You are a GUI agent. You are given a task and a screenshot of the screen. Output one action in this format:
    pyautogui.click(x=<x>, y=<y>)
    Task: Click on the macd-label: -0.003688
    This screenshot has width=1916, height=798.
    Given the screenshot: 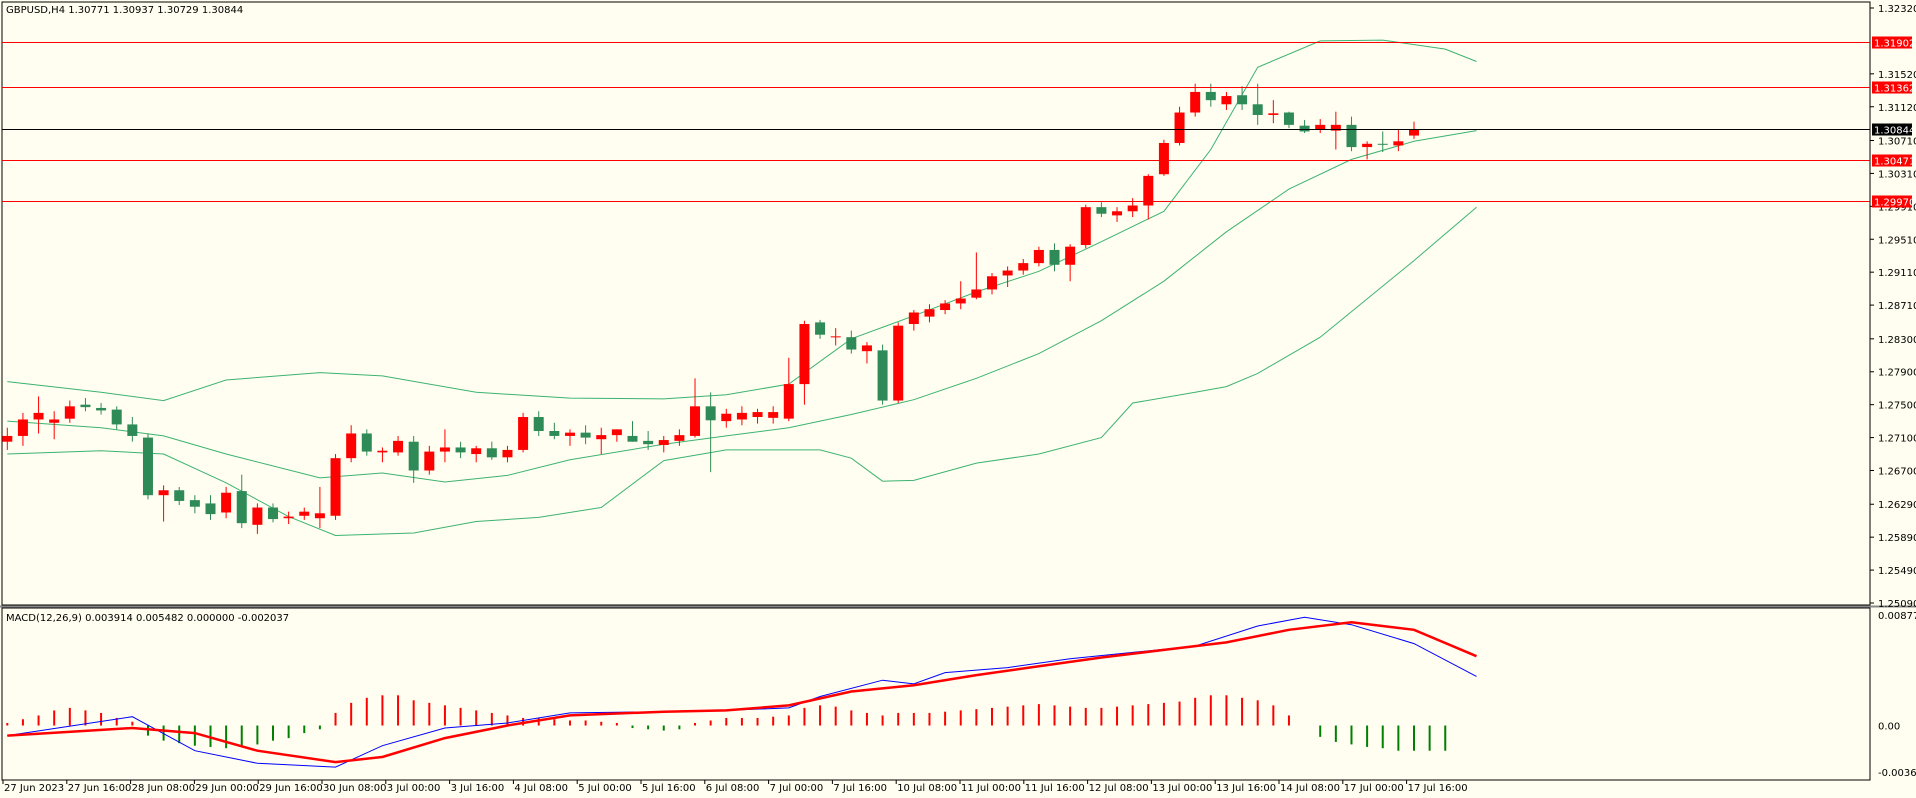 What is the action you would take?
    pyautogui.click(x=1897, y=773)
    